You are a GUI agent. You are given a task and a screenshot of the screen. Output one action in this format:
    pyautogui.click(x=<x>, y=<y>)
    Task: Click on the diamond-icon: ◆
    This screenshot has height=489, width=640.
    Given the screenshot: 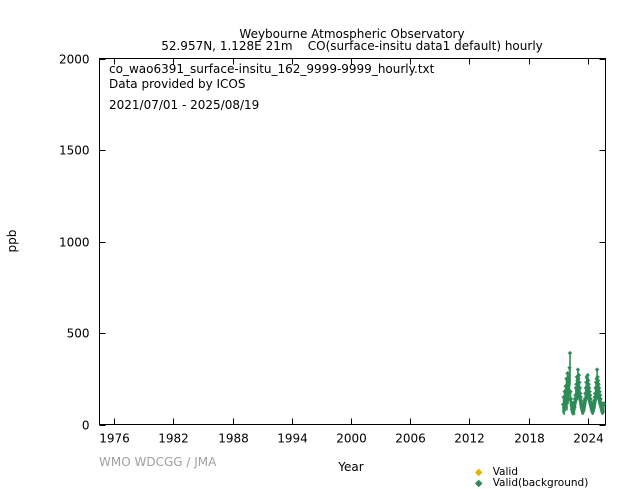 What is the action you would take?
    pyautogui.click(x=478, y=472)
    